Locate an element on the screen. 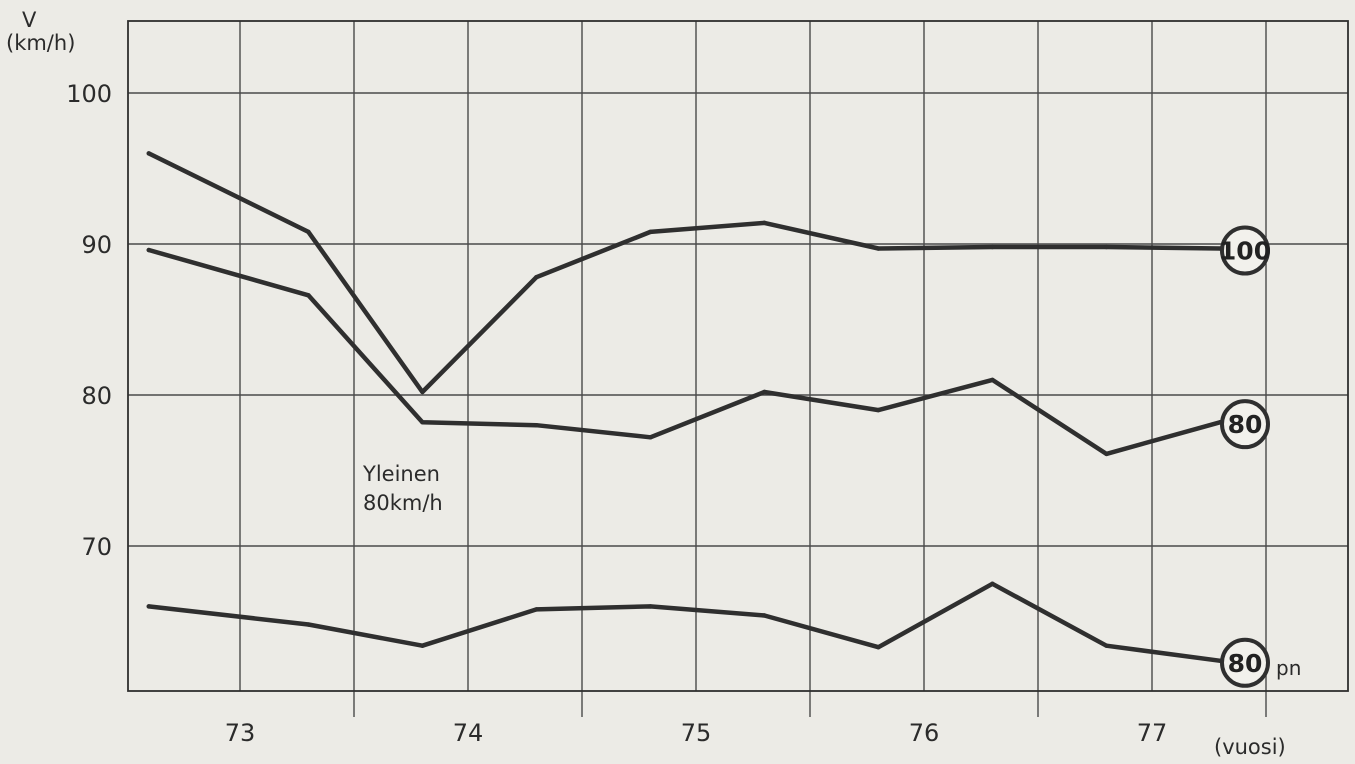  series-badge-1: 80 is located at coordinates (1245, 424).